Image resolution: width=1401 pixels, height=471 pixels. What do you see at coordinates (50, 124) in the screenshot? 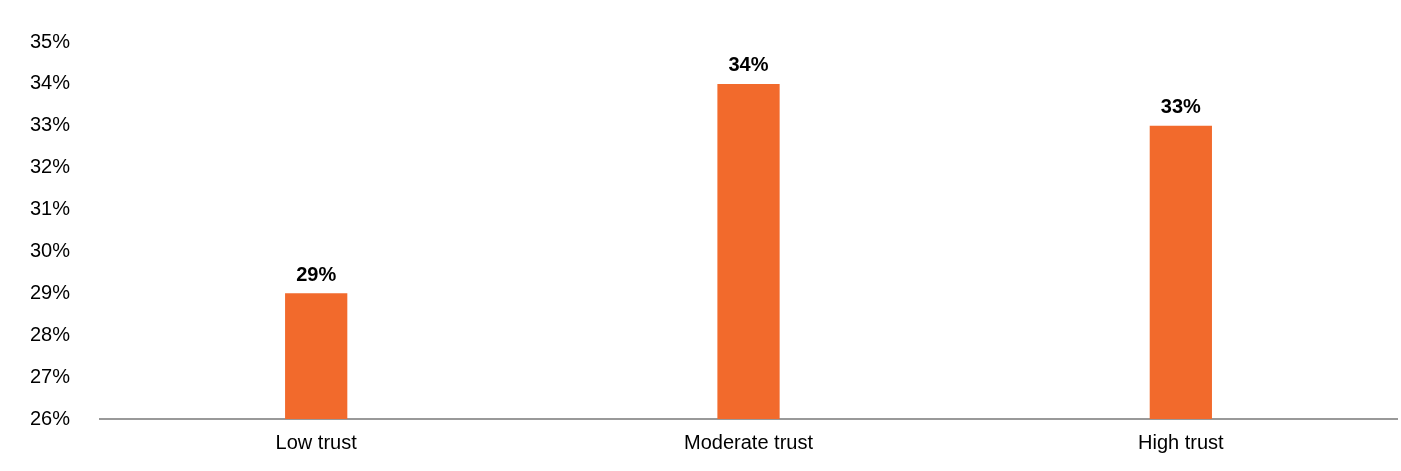
I see `y-tick-label: 33%` at bounding box center [50, 124].